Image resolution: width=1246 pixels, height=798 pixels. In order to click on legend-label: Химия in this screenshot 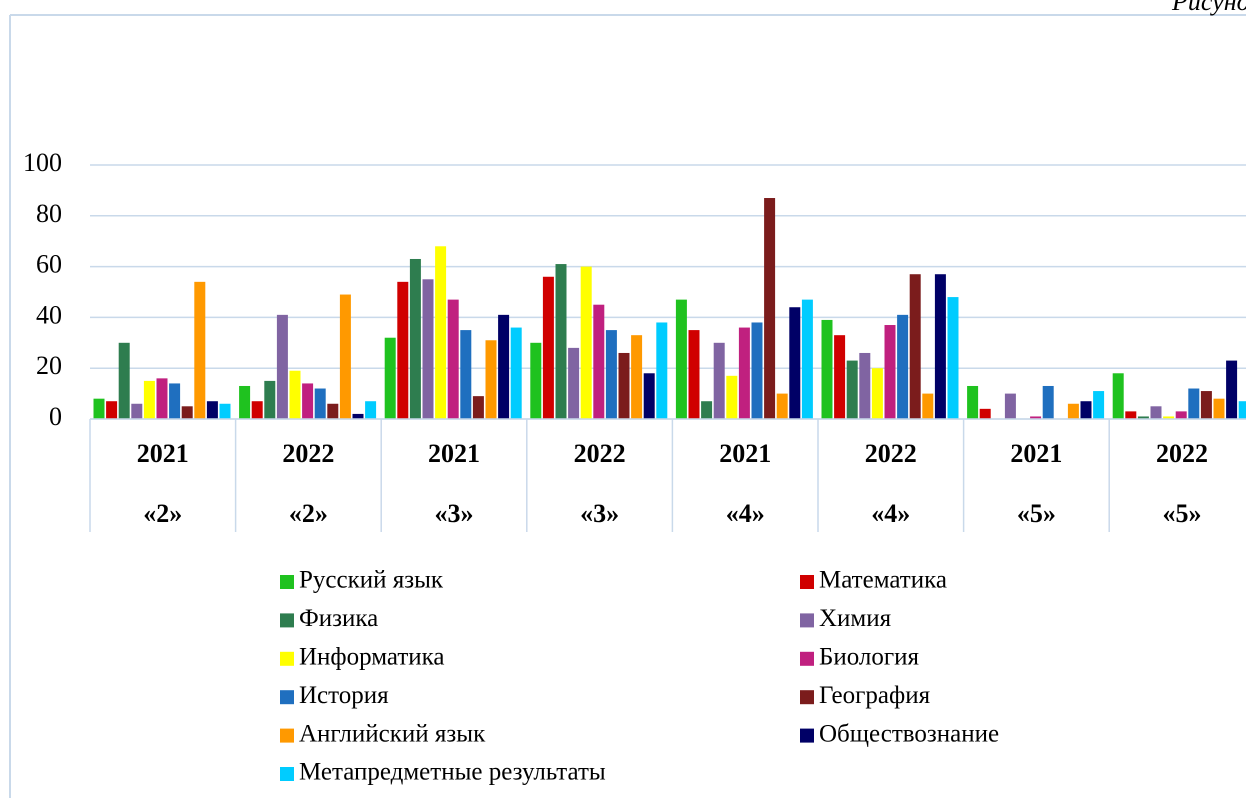, I will do `click(855, 618)`.